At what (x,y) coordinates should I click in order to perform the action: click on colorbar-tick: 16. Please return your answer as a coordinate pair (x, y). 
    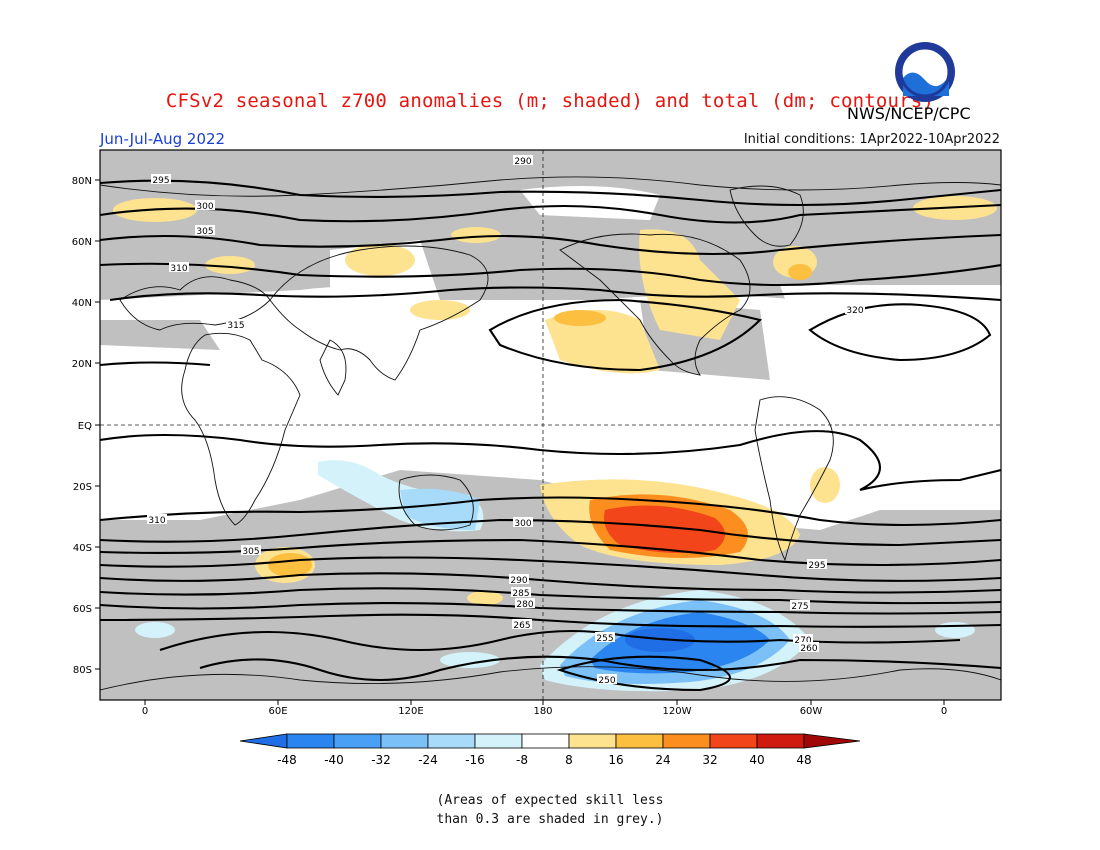
    Looking at the image, I should click on (615, 760).